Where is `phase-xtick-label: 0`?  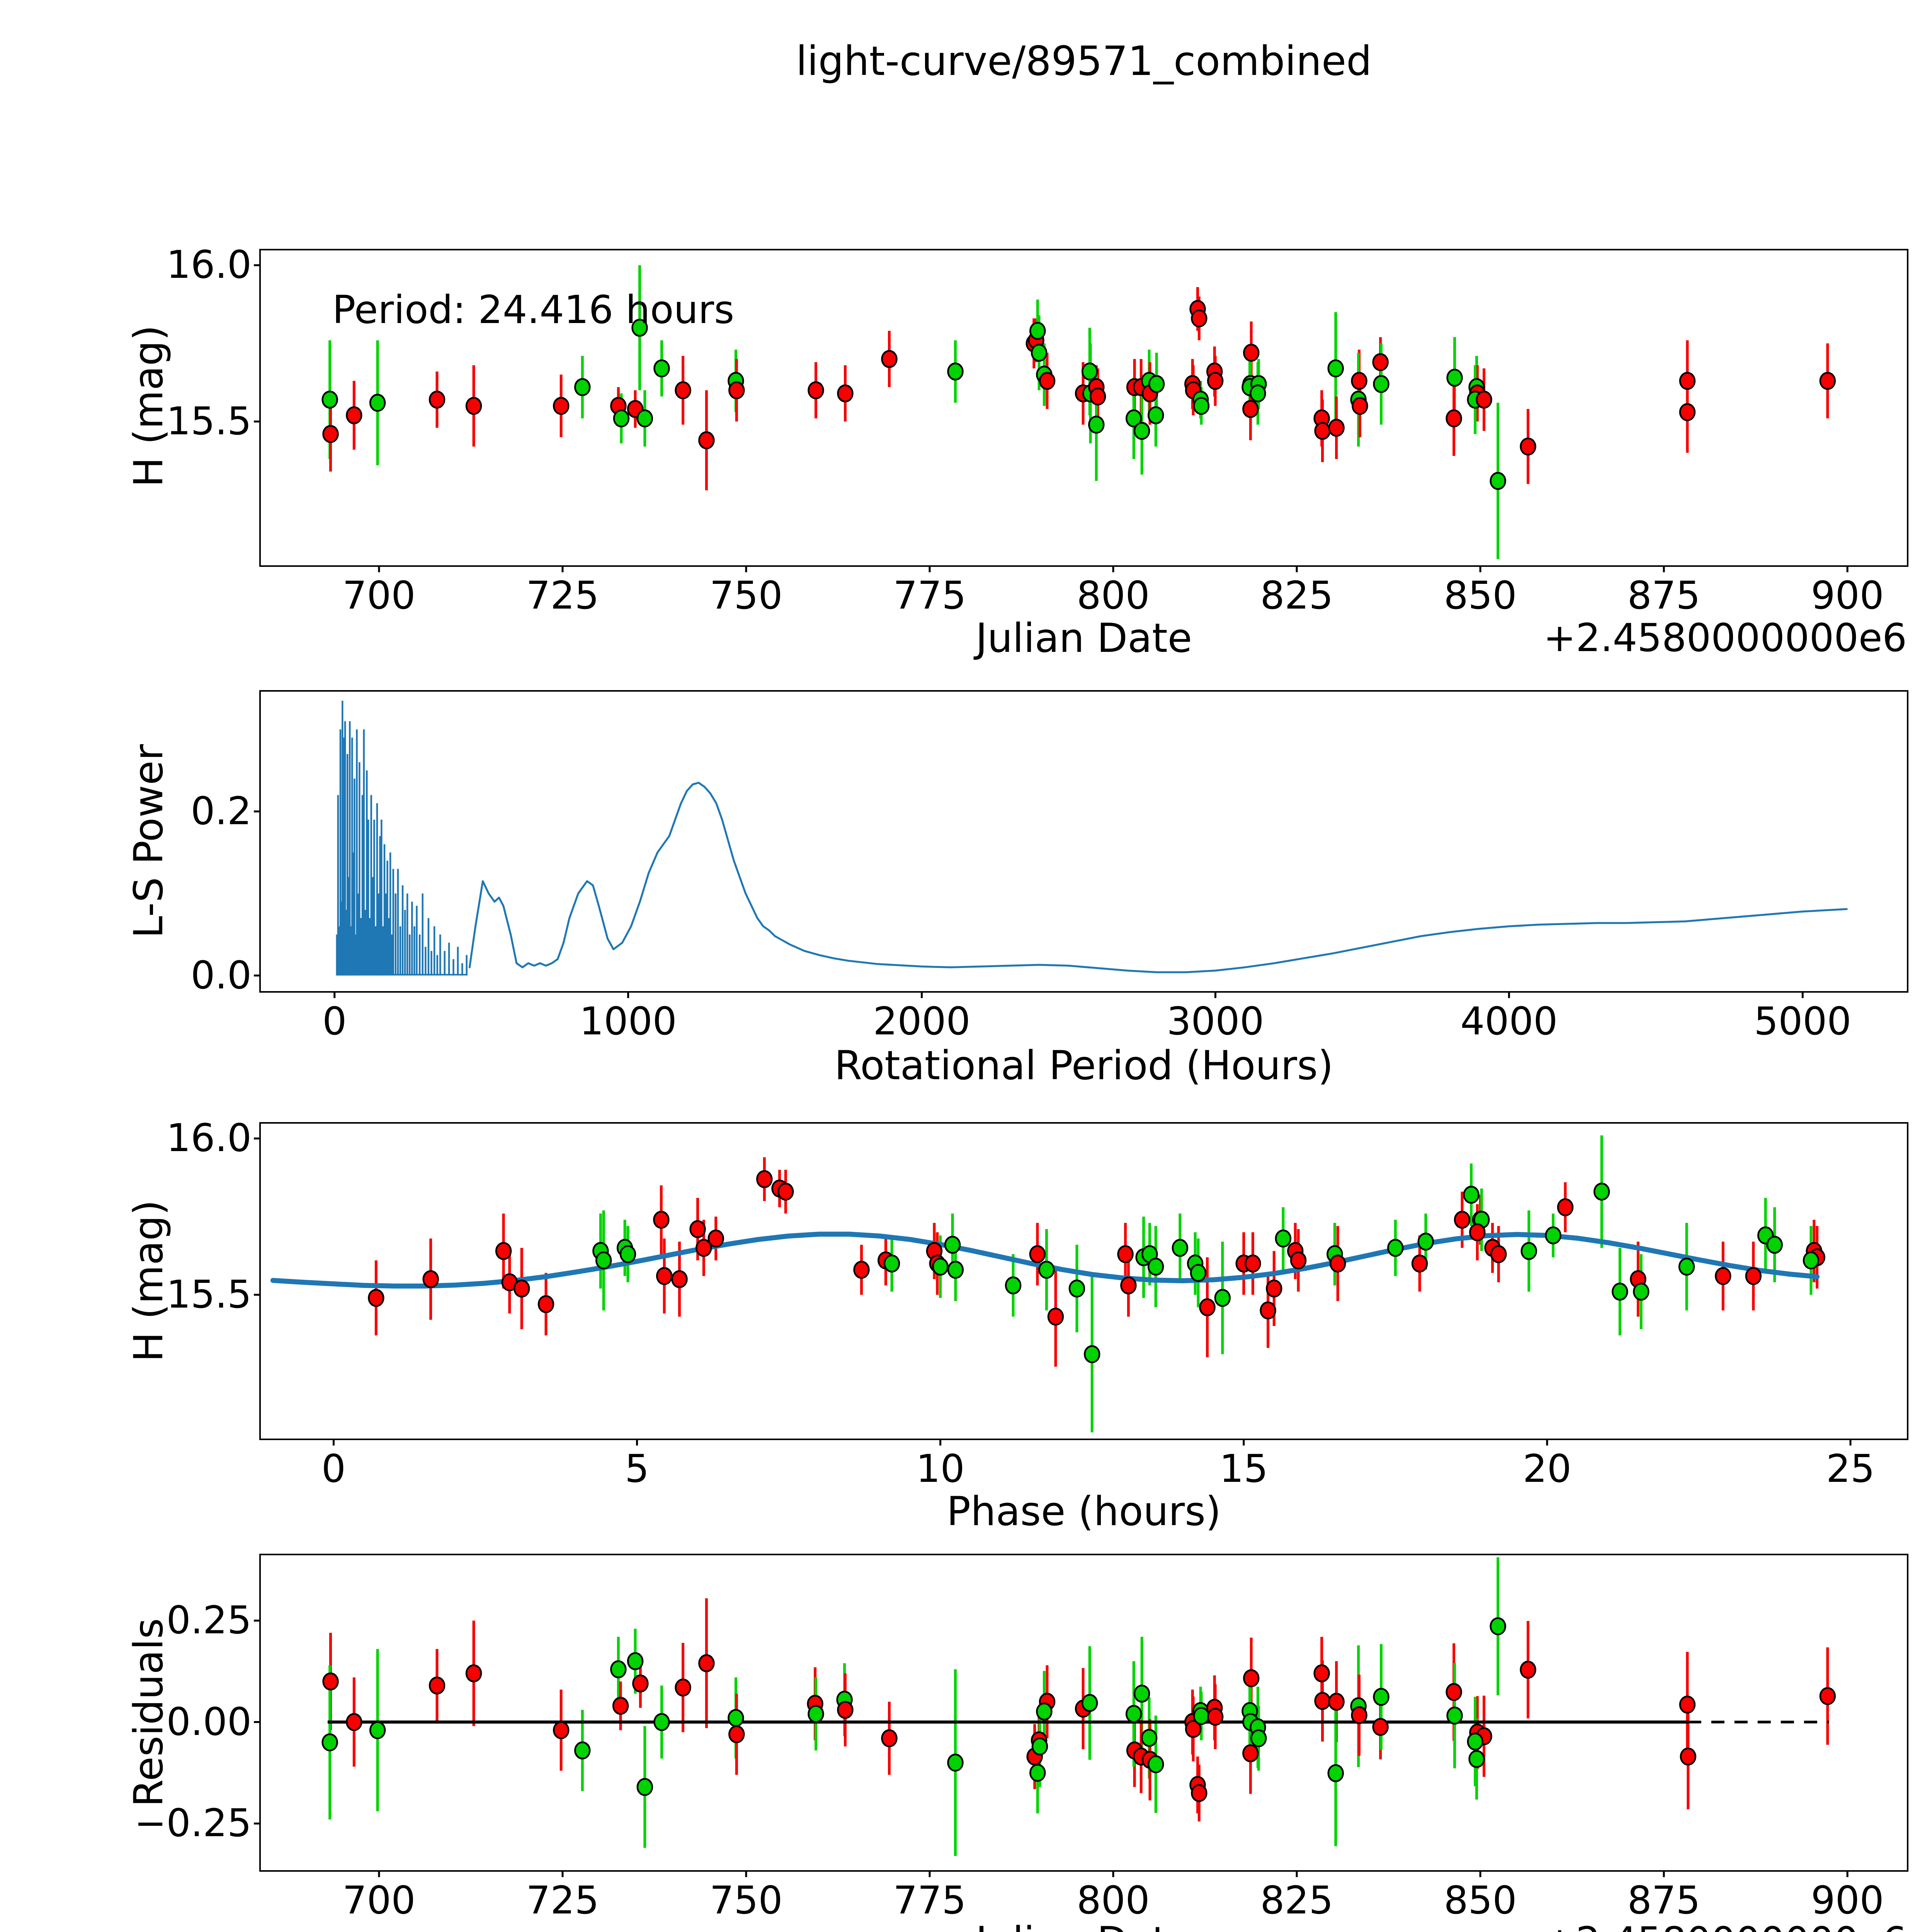
phase-xtick-label: 0 is located at coordinates (333, 1469).